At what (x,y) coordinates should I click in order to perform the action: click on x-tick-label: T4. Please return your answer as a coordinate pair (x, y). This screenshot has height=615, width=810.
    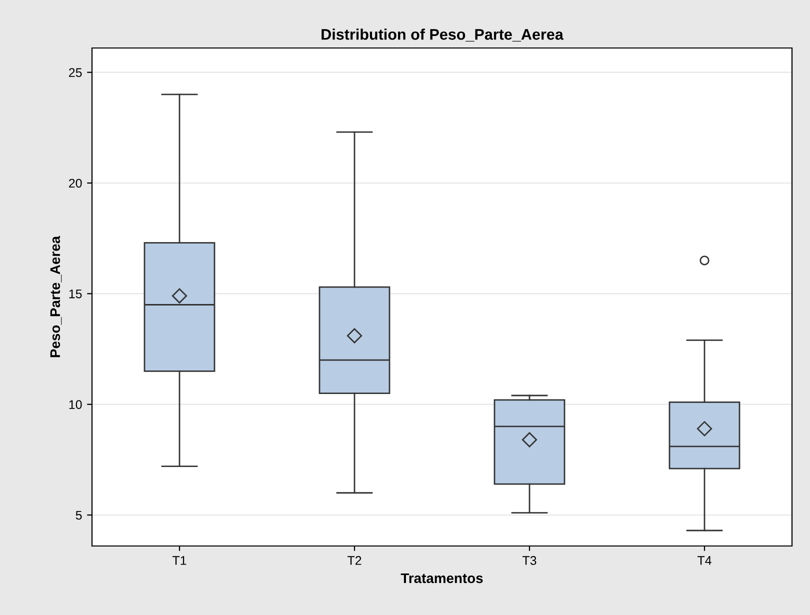
    Looking at the image, I should click on (704, 560).